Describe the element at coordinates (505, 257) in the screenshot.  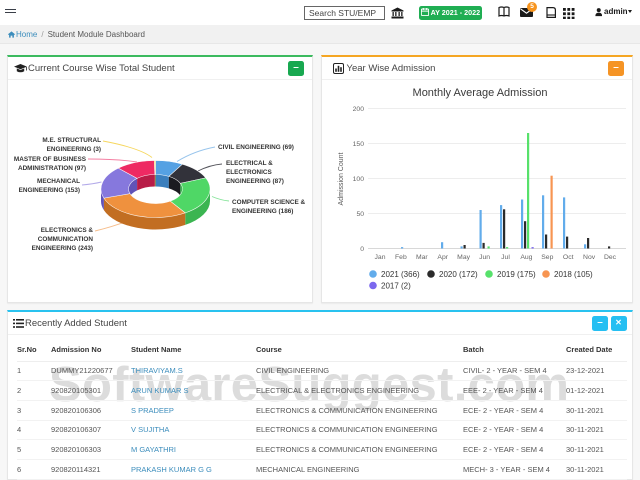
I see `svg-text: Jul` at that location.